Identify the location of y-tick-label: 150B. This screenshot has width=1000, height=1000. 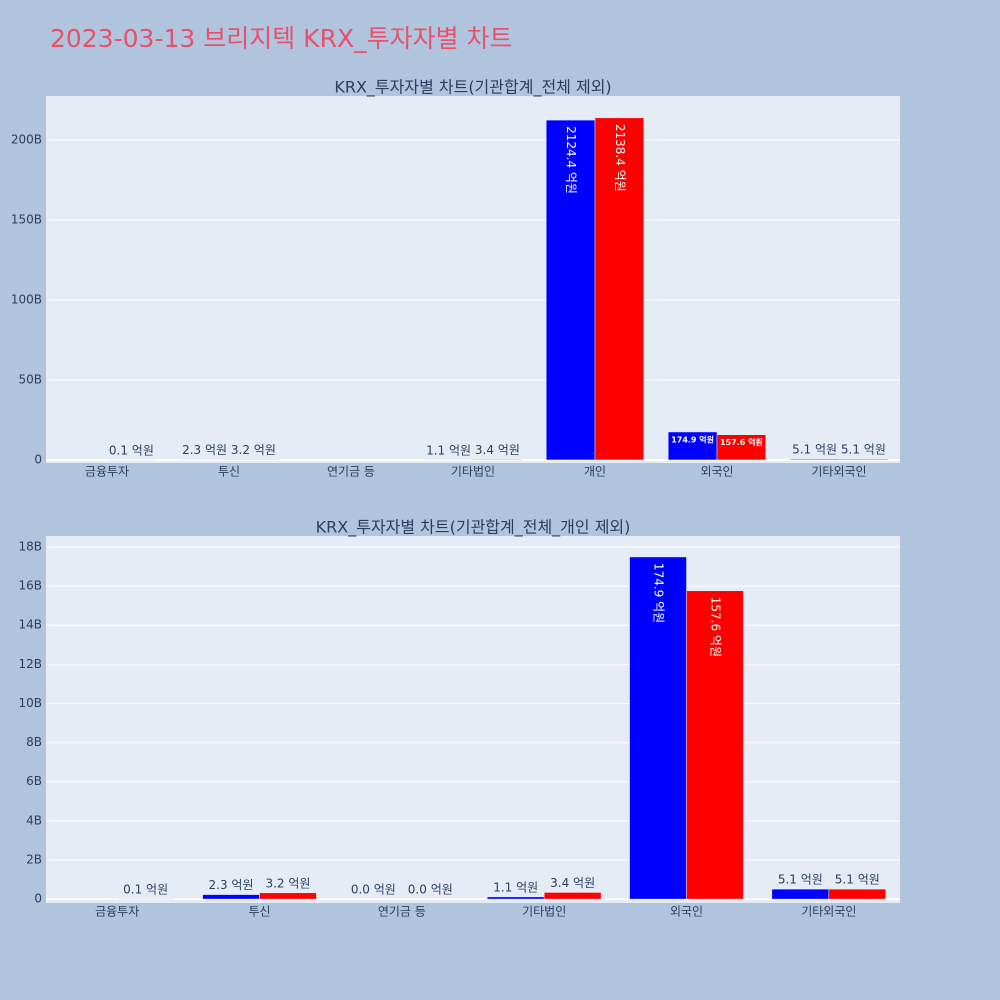
(26, 219).